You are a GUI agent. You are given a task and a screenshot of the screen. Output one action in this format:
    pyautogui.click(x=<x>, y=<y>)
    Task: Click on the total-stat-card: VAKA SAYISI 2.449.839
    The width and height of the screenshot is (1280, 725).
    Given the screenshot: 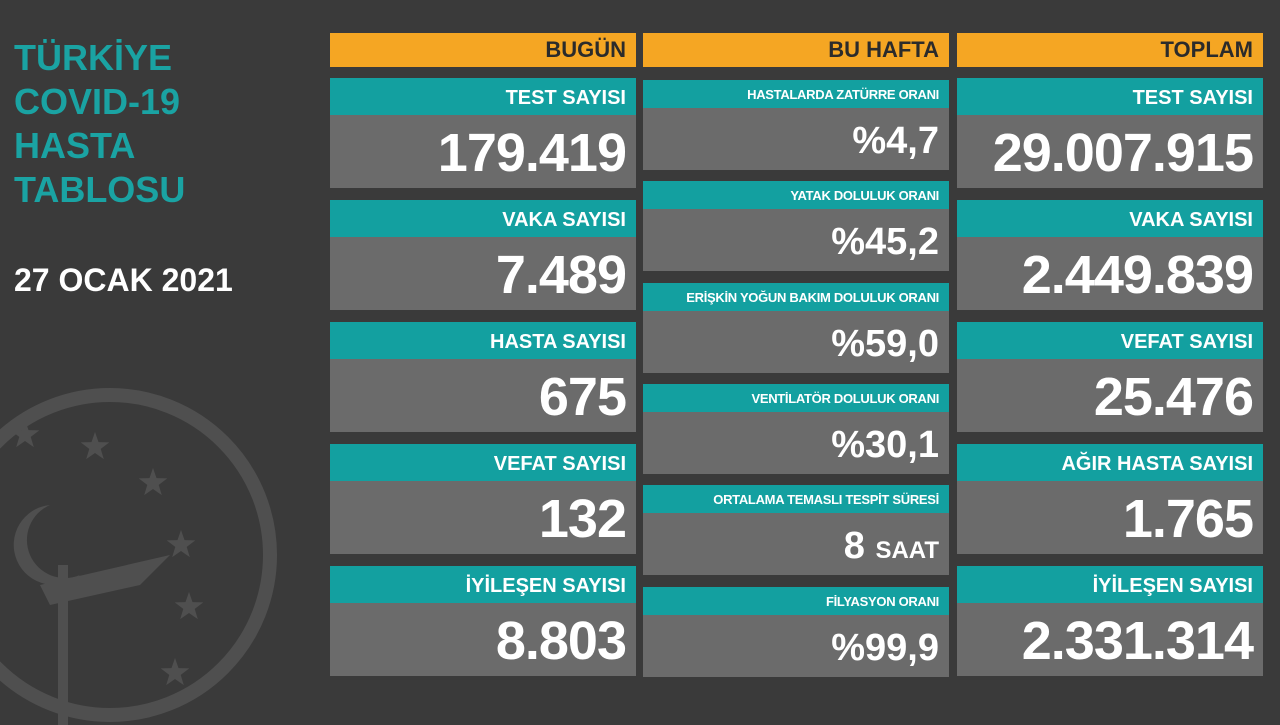 What is the action you would take?
    pyautogui.click(x=1110, y=255)
    